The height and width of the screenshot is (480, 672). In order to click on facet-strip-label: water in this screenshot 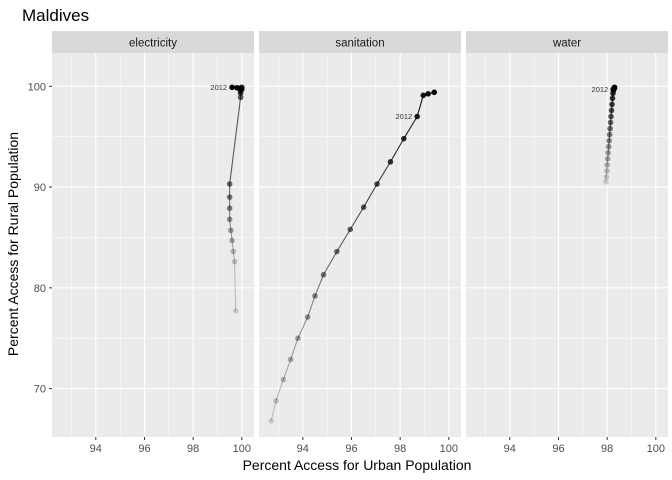, I will do `click(566, 44)`.